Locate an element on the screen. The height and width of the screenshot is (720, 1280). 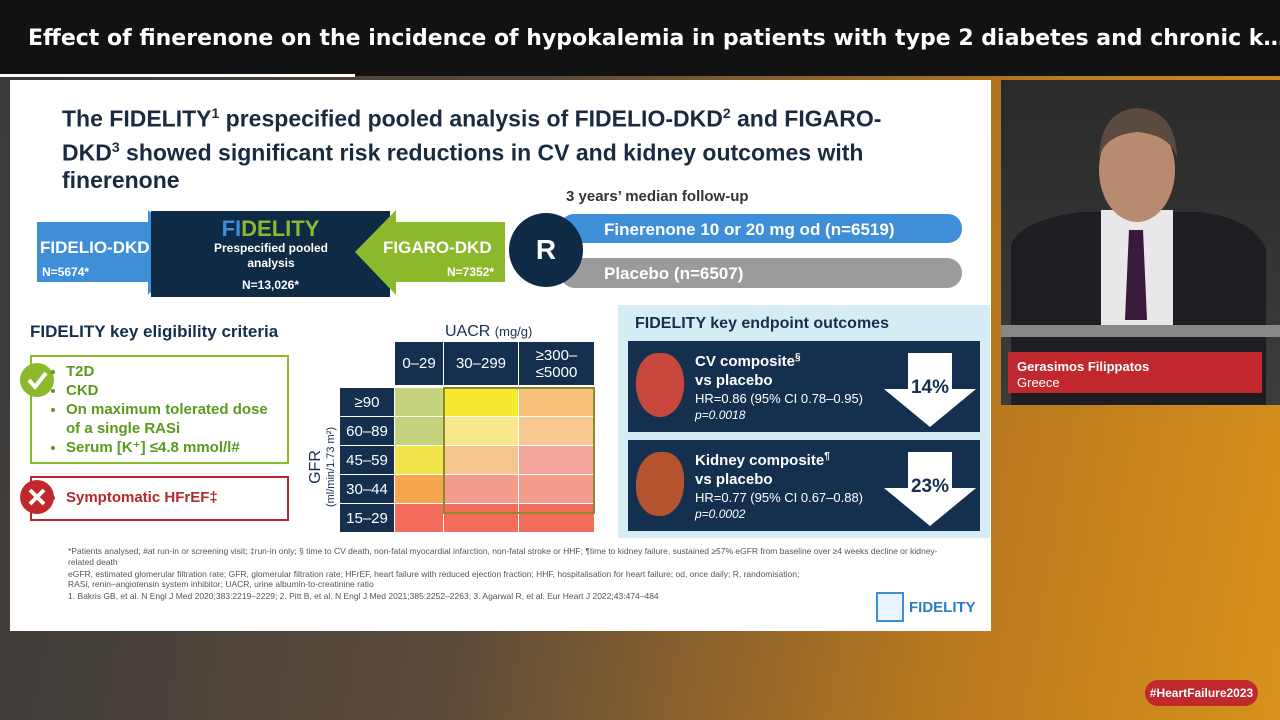
hazard-ratio: HR=0.77 (95% CI 0.67–0.88) is located at coordinates (779, 497).